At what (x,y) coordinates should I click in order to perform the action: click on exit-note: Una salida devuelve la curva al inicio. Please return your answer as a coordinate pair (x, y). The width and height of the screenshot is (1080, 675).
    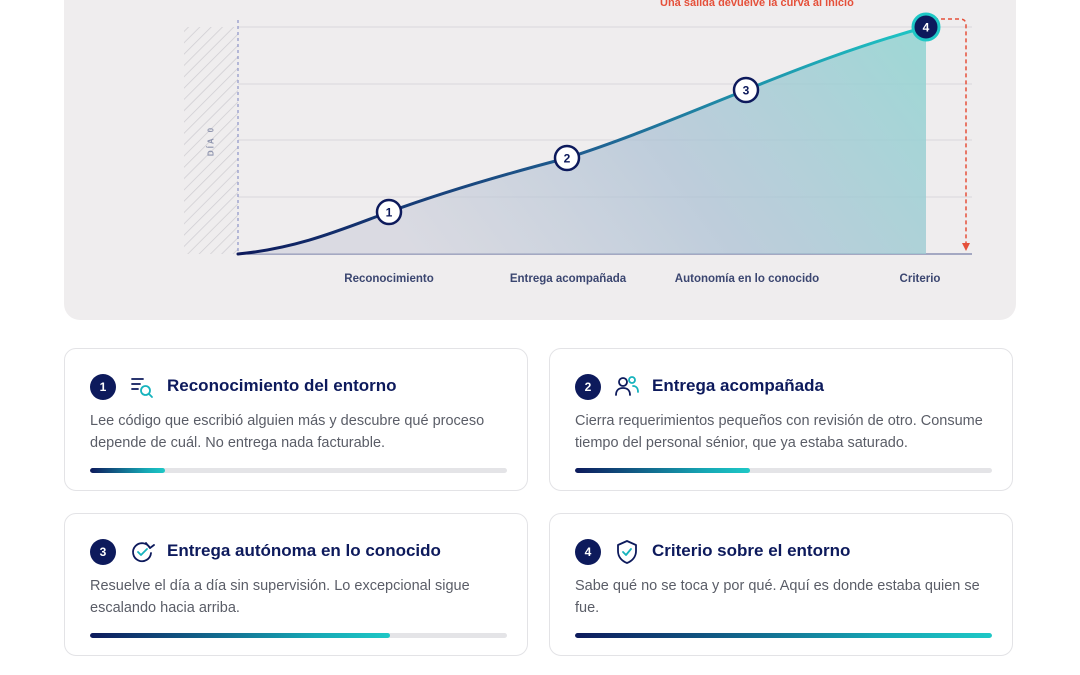
    Looking at the image, I should click on (757, 4).